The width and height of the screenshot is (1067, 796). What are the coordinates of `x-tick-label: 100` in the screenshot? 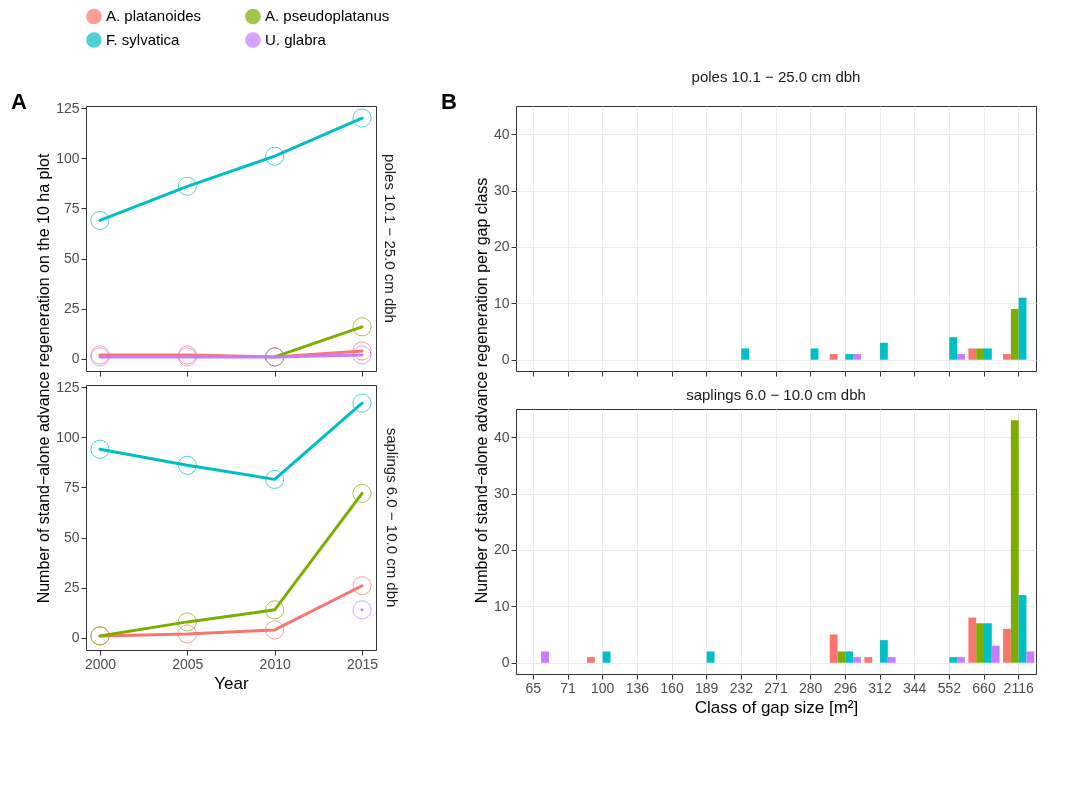 It's located at (602, 687).